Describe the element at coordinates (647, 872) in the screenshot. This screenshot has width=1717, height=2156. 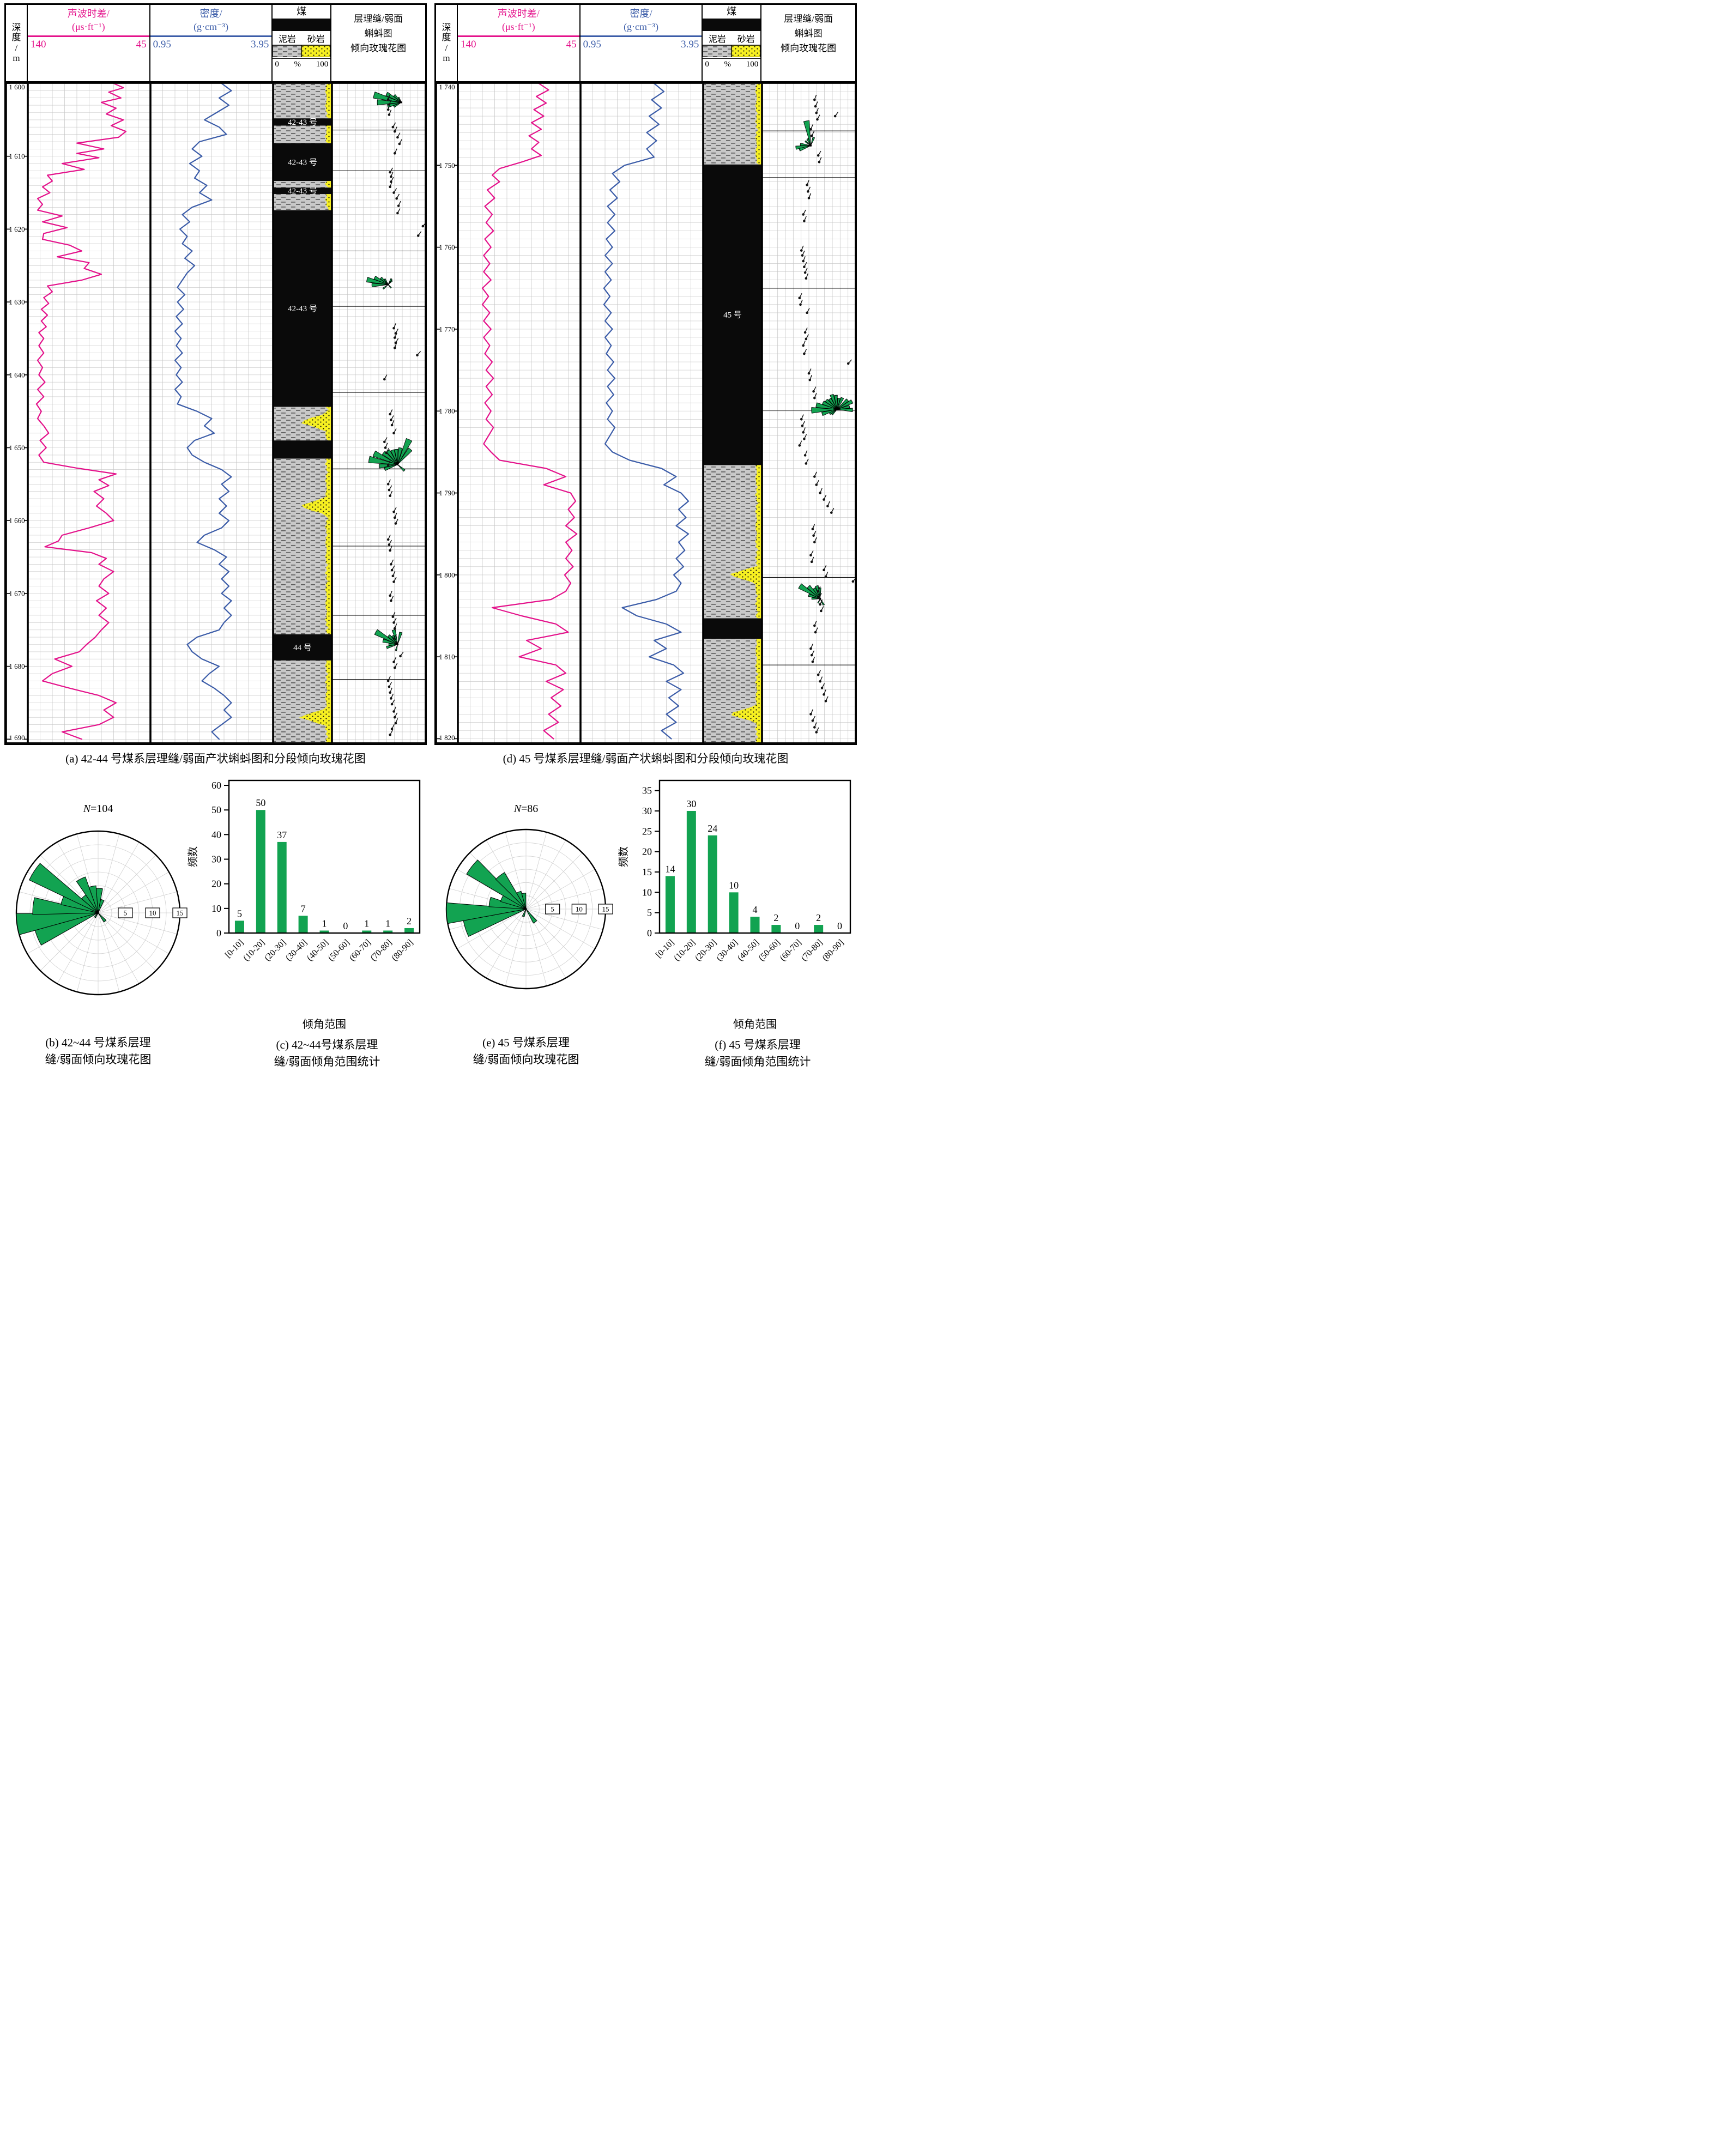
I see `svg-text: 15` at that location.